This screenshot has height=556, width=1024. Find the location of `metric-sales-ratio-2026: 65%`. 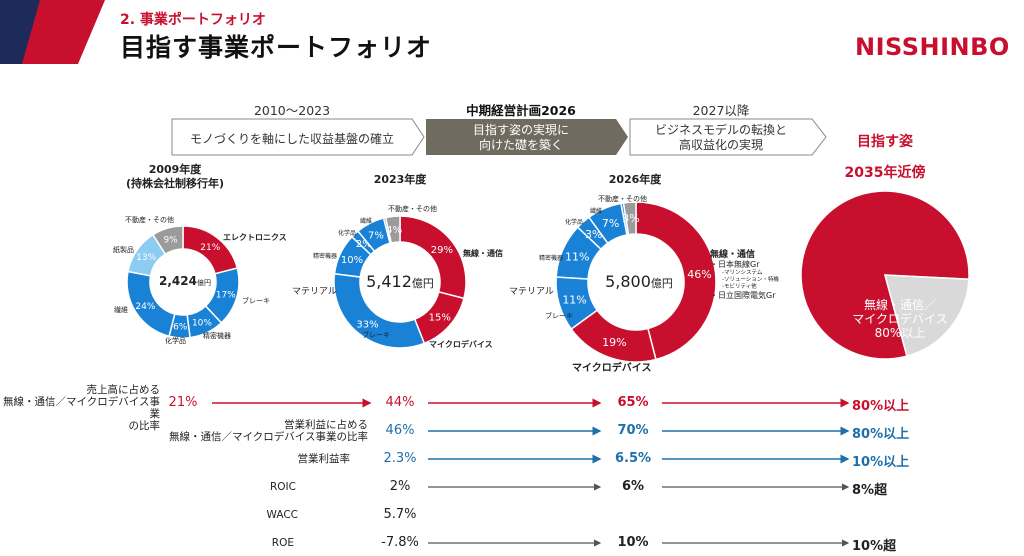

metric-sales-ratio-2026: 65% is located at coordinates (633, 402).